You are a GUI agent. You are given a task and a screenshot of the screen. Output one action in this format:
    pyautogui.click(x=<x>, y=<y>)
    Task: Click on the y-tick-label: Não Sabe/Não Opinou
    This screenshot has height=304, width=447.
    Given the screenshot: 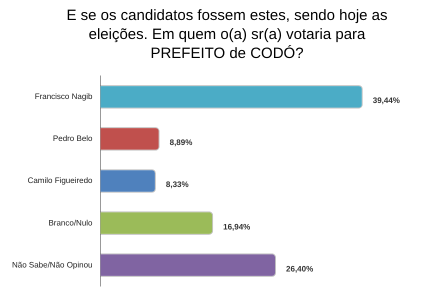 What is the action you would take?
    pyautogui.click(x=52, y=265)
    